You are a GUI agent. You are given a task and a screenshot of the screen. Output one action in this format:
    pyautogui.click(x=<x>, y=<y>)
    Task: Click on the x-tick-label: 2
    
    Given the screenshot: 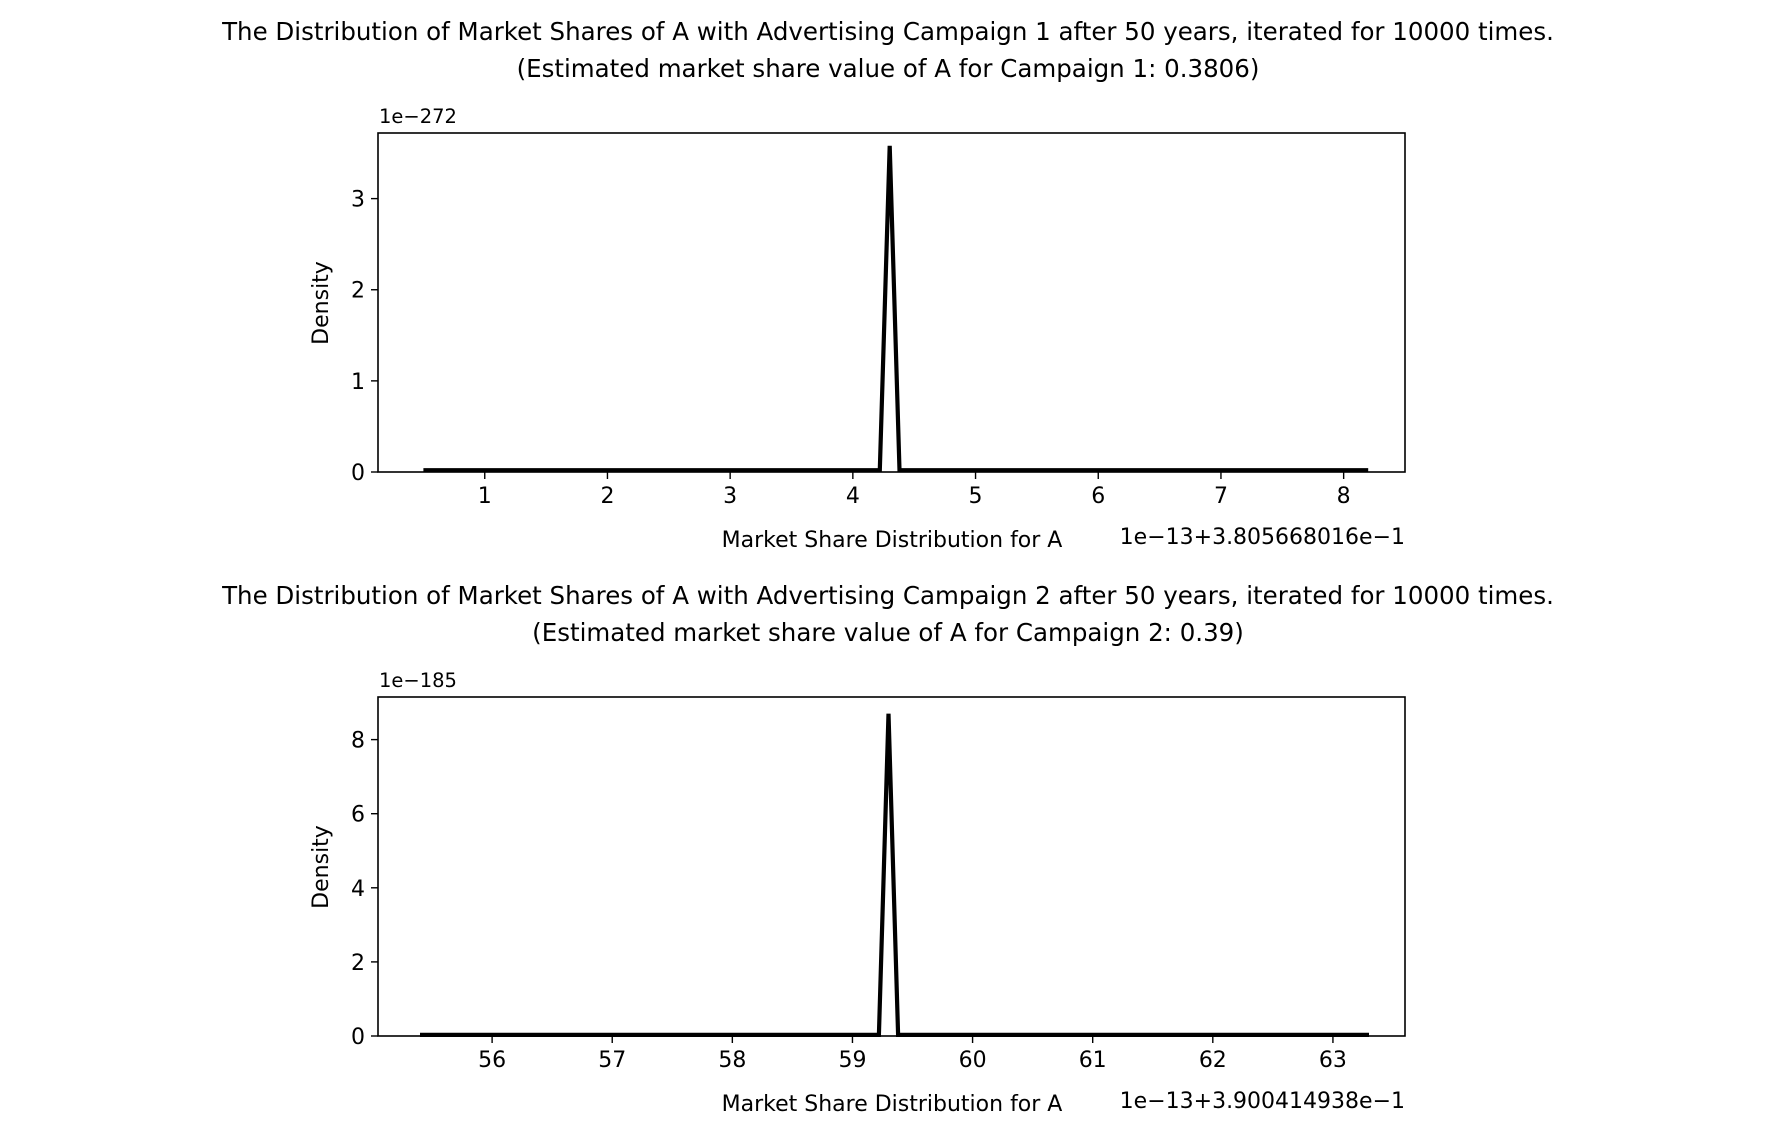 What is the action you would take?
    pyautogui.click(x=607, y=496)
    